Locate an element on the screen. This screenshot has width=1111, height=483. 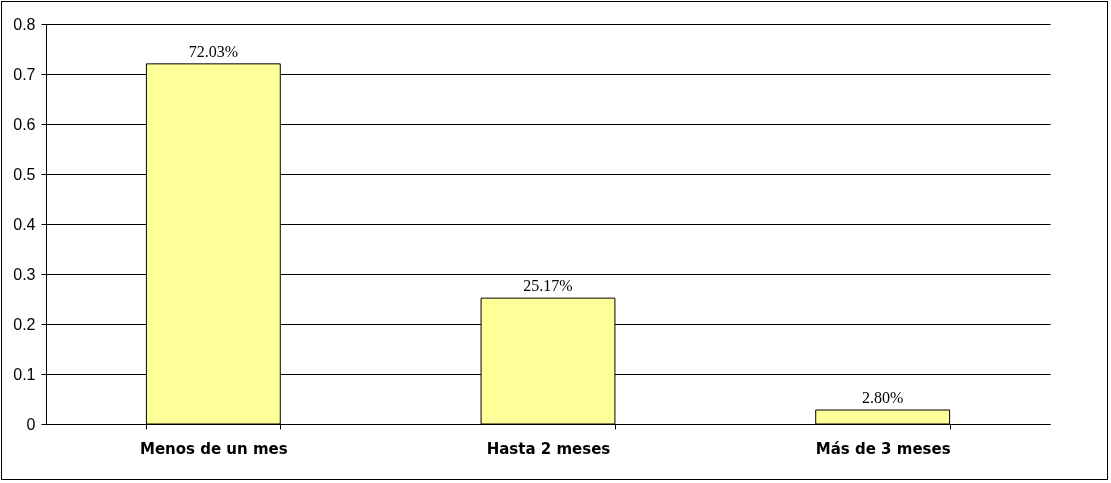
x-tick-label: Menos de un mes is located at coordinates (213, 448).